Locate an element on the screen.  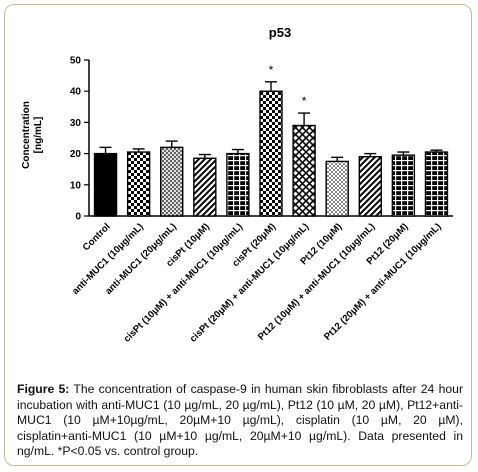
y-tick-label: 40 is located at coordinates (76, 92).